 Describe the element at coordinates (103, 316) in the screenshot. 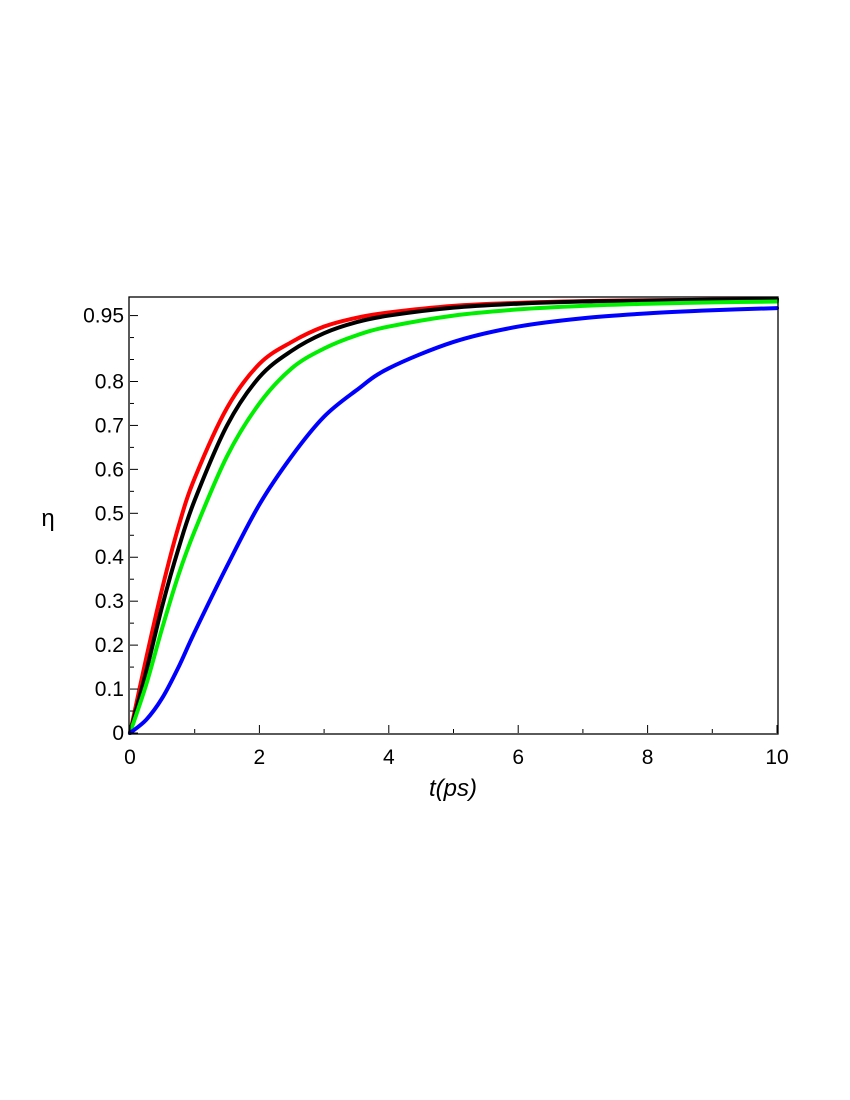

I see `y-tick-label: 0.95` at that location.